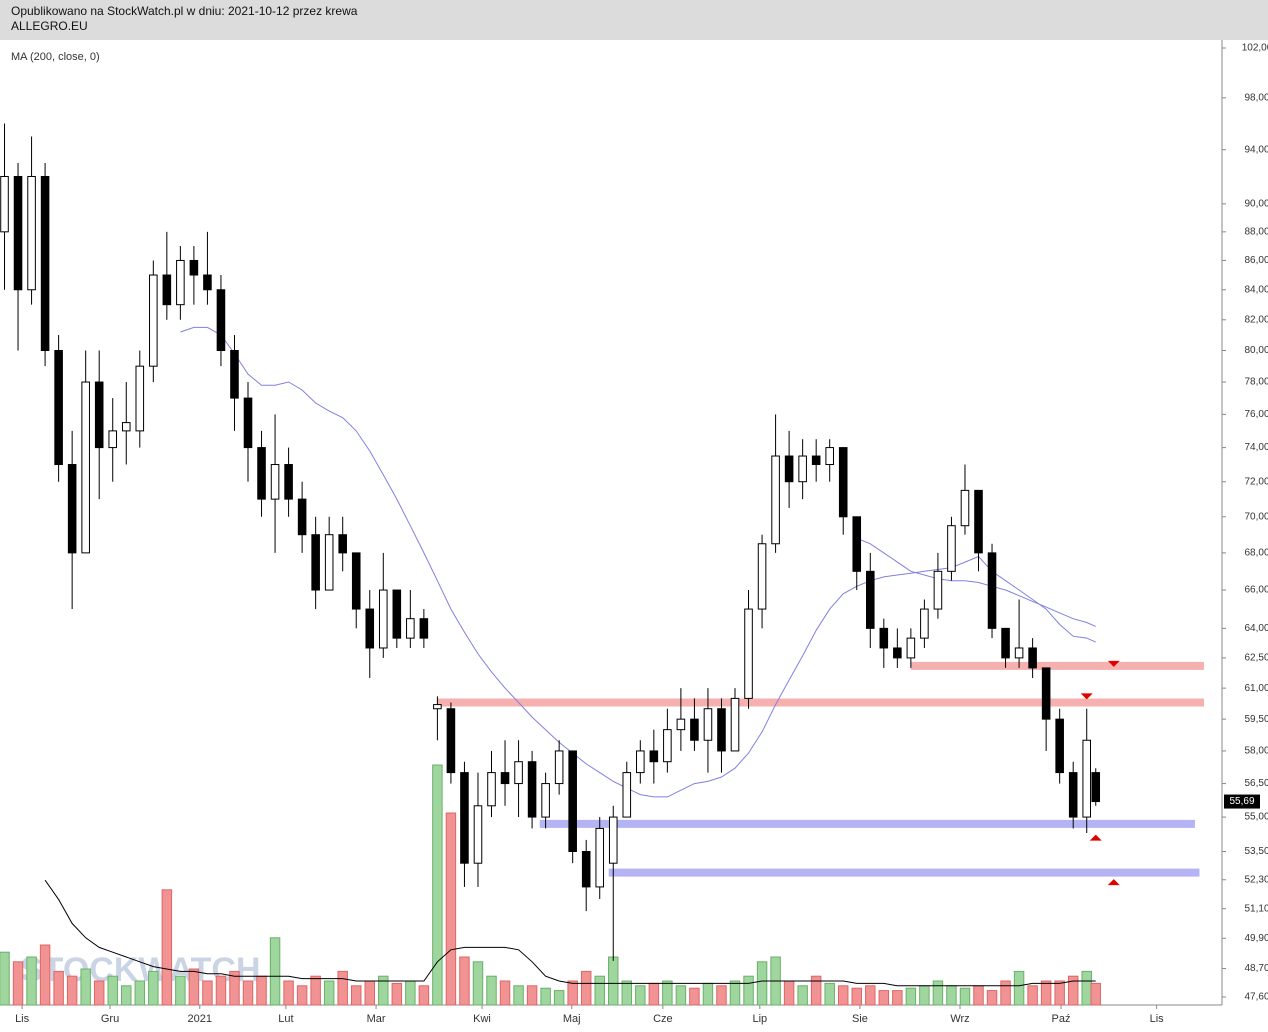 Image resolution: width=1268 pixels, height=1032 pixels. I want to click on y-tick-label: 94,00, so click(1256, 149).